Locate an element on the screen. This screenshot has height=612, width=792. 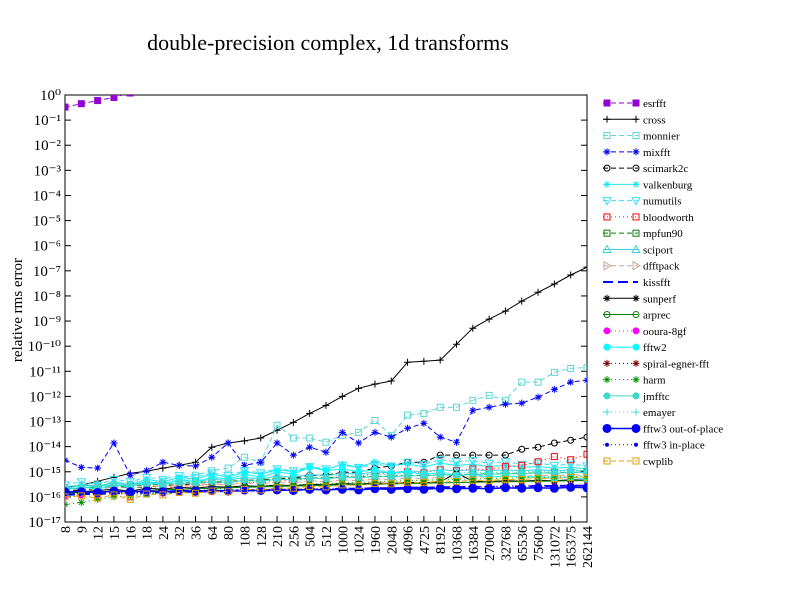
x-tick-label: 9 is located at coordinates (82, 529).